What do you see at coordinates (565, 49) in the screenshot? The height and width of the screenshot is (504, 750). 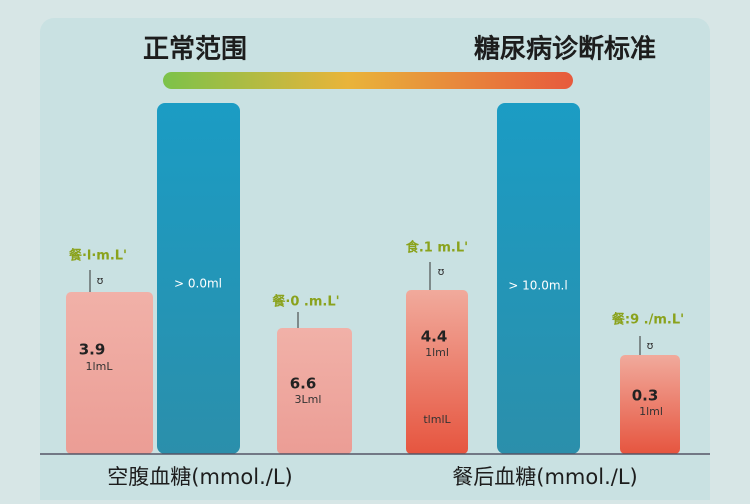 I see `right-title: 糖尿病诊断标准` at bounding box center [565, 49].